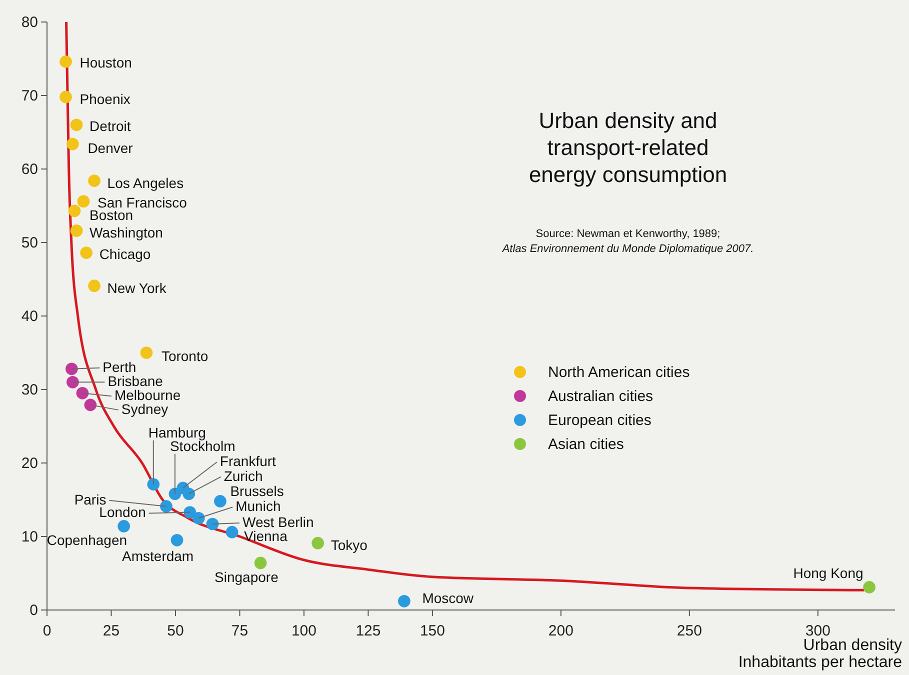  I want to click on x-tick-label: 150, so click(432, 631).